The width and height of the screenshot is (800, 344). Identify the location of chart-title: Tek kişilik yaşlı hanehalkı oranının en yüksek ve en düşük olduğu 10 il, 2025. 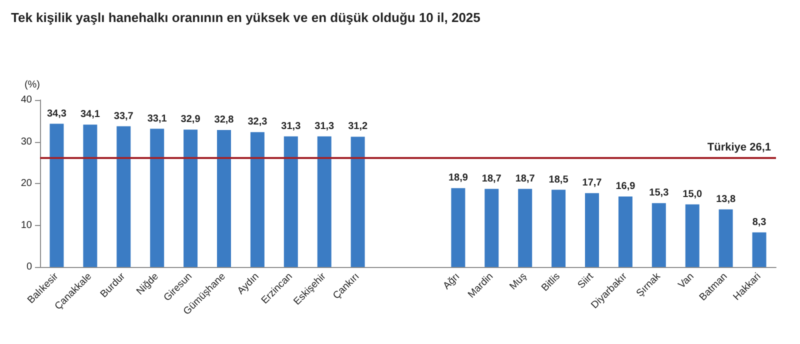
(245, 17).